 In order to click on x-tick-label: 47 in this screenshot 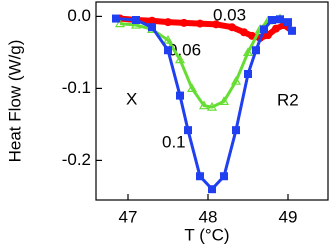, I will do `click(128, 216)`.